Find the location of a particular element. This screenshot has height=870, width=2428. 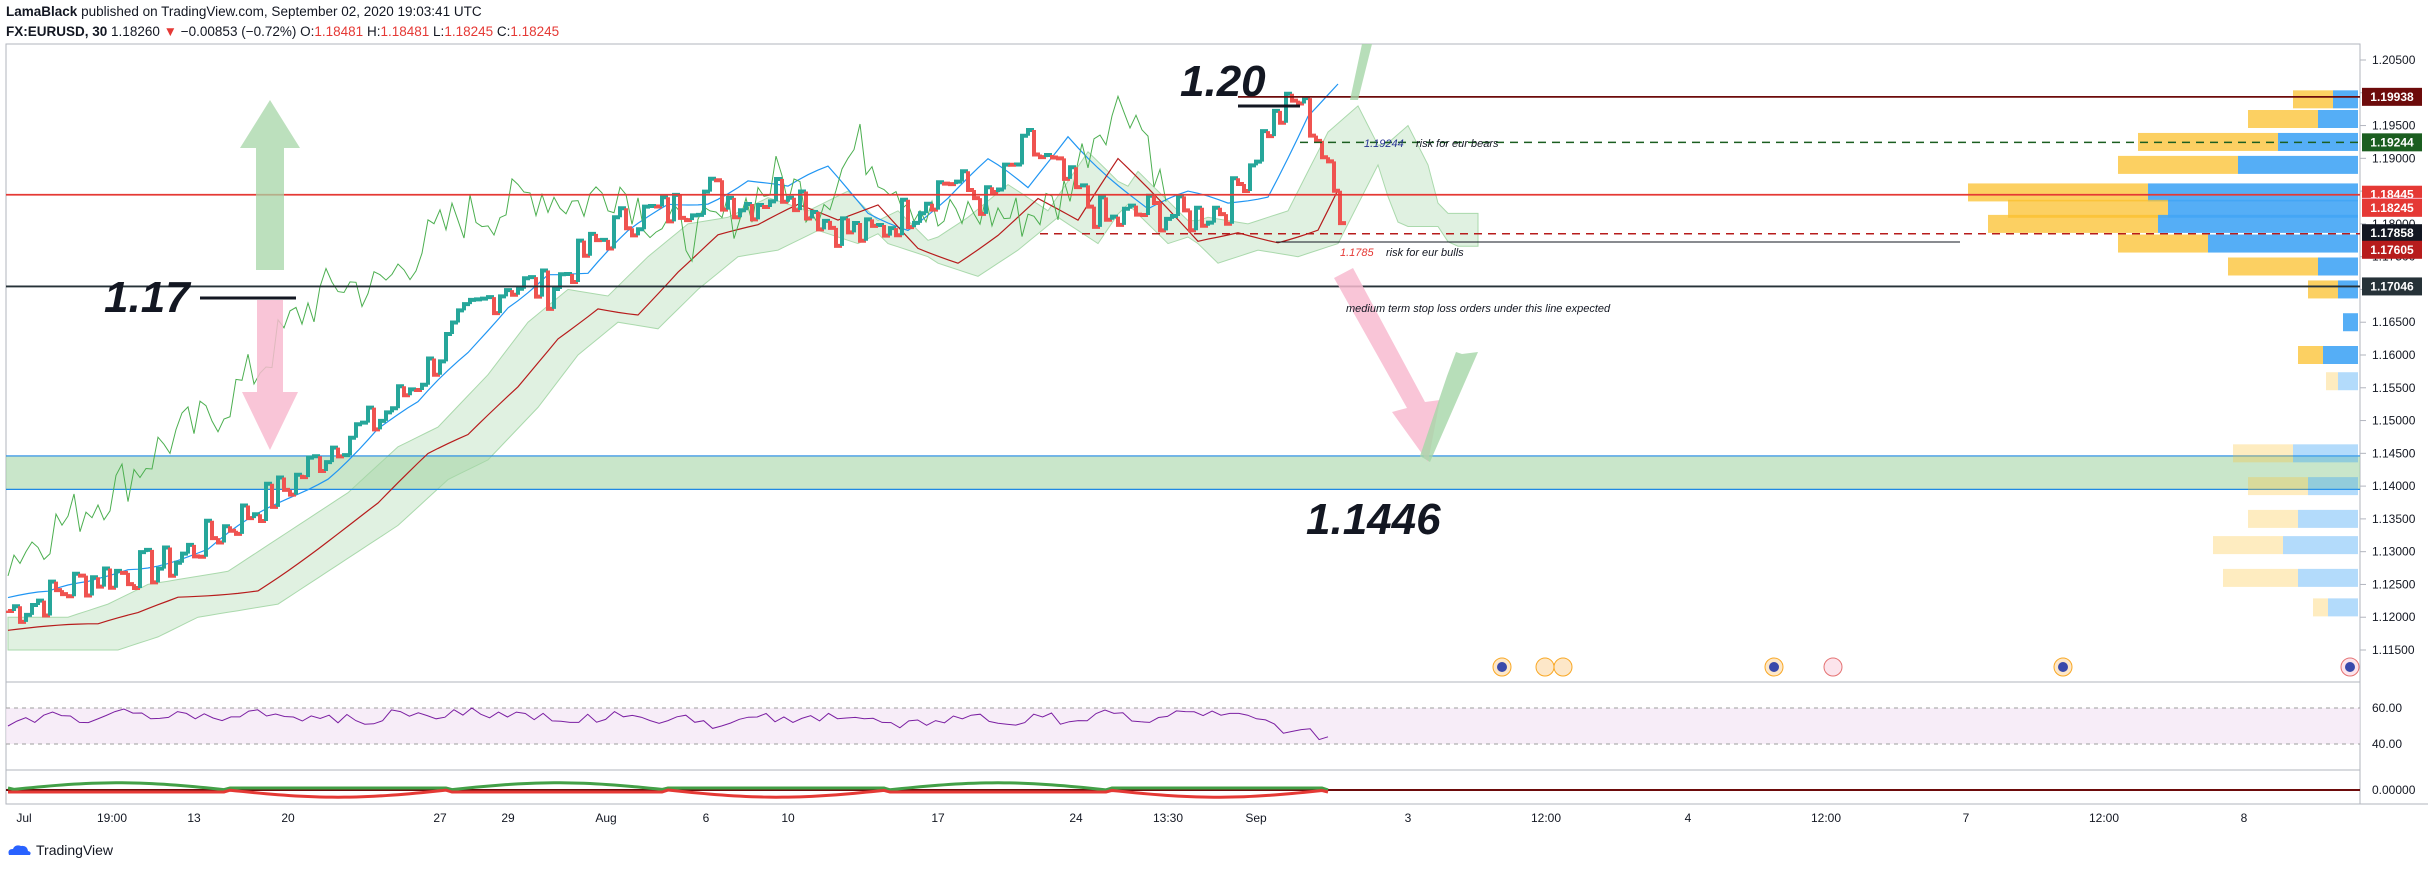

x-tick-label: 29 is located at coordinates (508, 818).